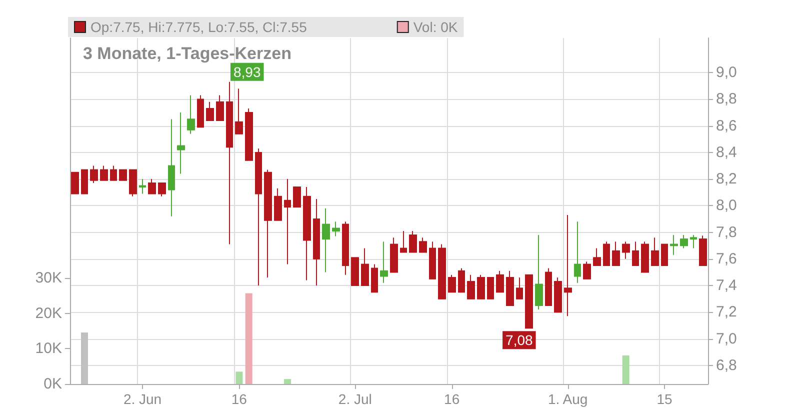  Describe the element at coordinates (53, 384) in the screenshot. I see `y2-tick-label: 0K` at that location.